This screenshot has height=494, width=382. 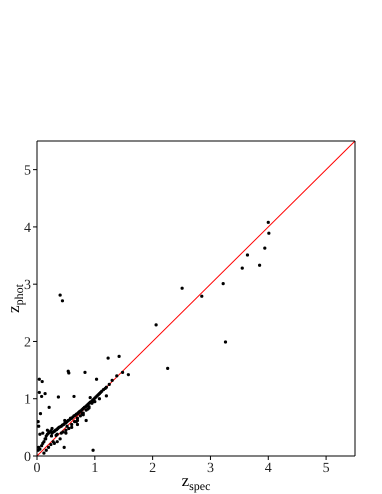 I want to click on y-tick-label: 1, so click(x=27, y=400).